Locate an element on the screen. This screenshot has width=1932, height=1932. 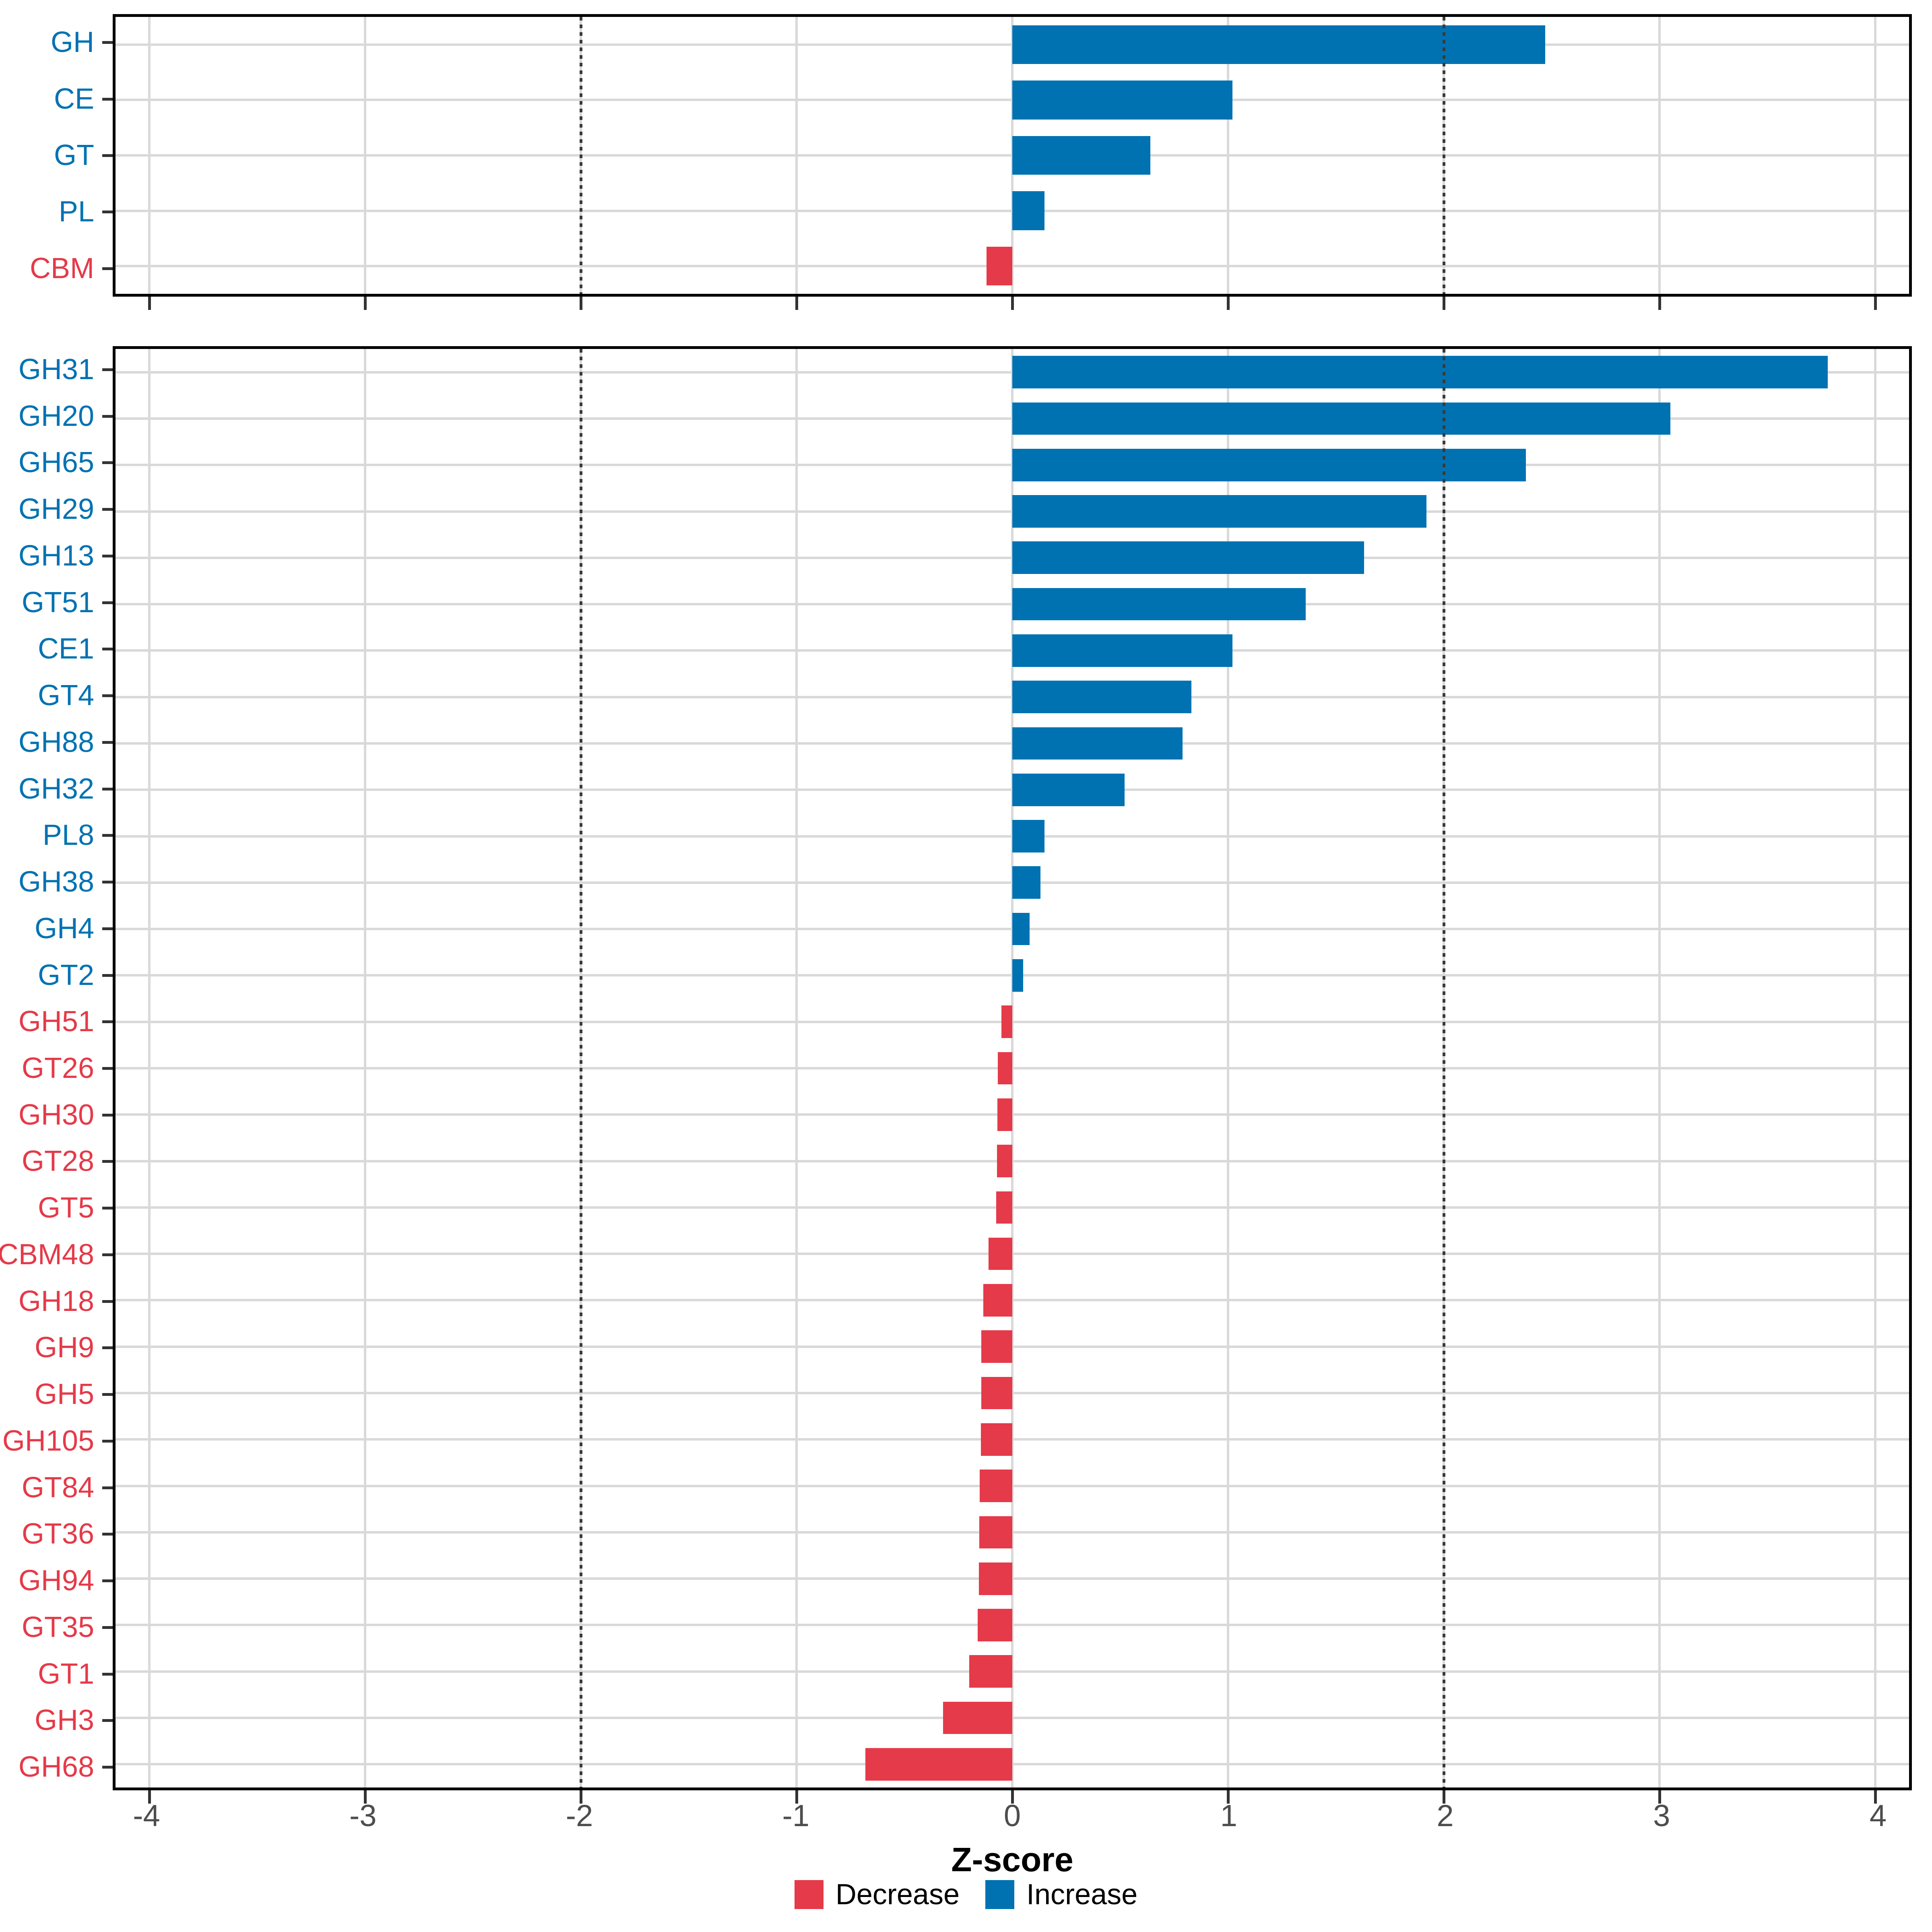
y-tick-GH4 is located at coordinates (107, 928).